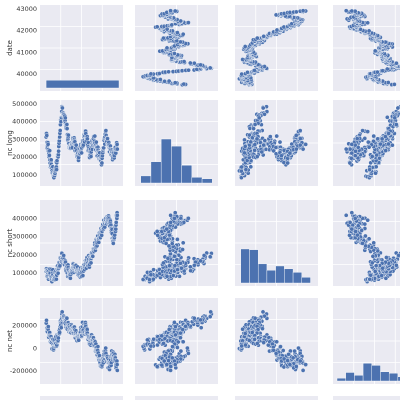  Describe the element at coordinates (276, 48) in the screenshot. I see `panel-date-vs-nc-short` at that location.